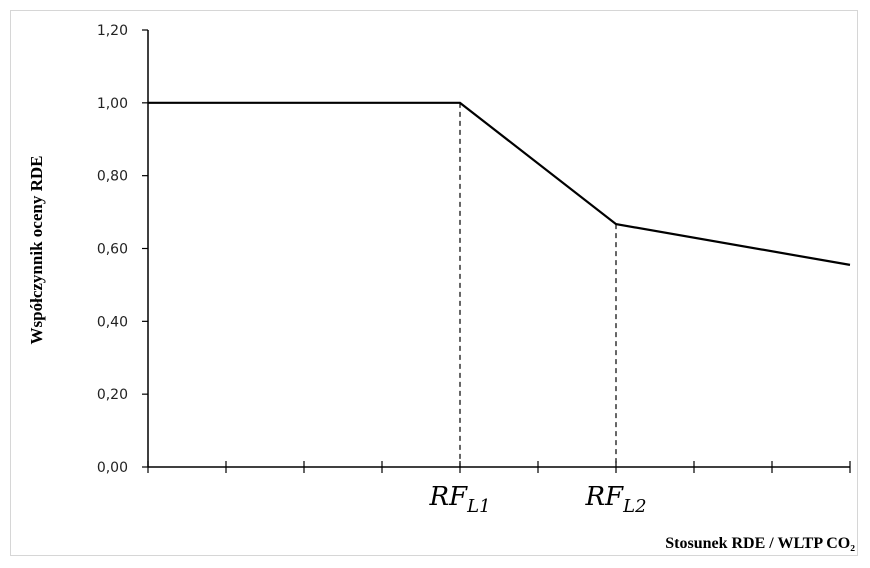 This screenshot has height=568, width=870. Describe the element at coordinates (36, 250) in the screenshot. I see `y-axis-label: Współczynnik oceny RDE` at that location.